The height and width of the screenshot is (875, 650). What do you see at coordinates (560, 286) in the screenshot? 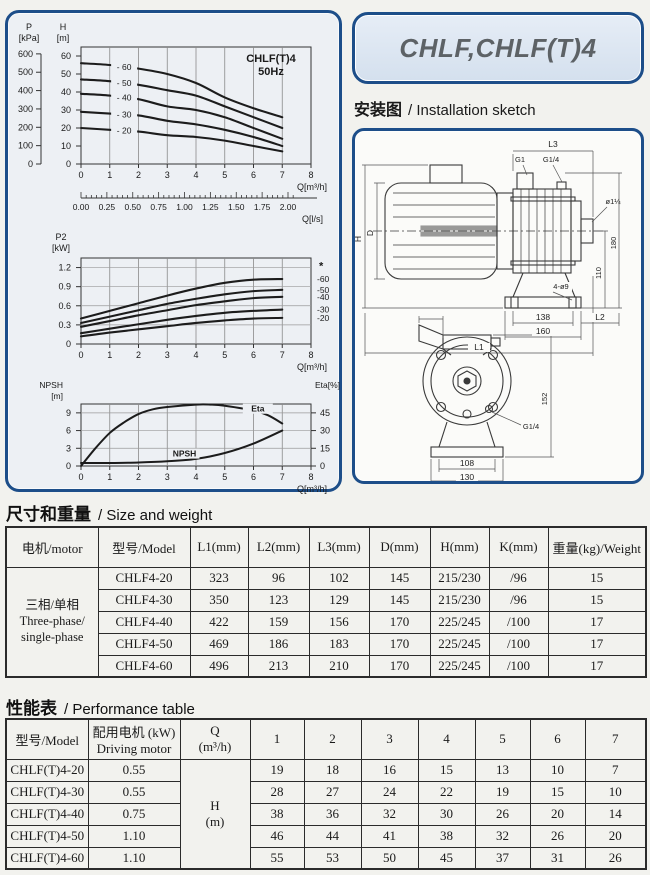
I see `svg-text: 4-ø9` at bounding box center [560, 286].